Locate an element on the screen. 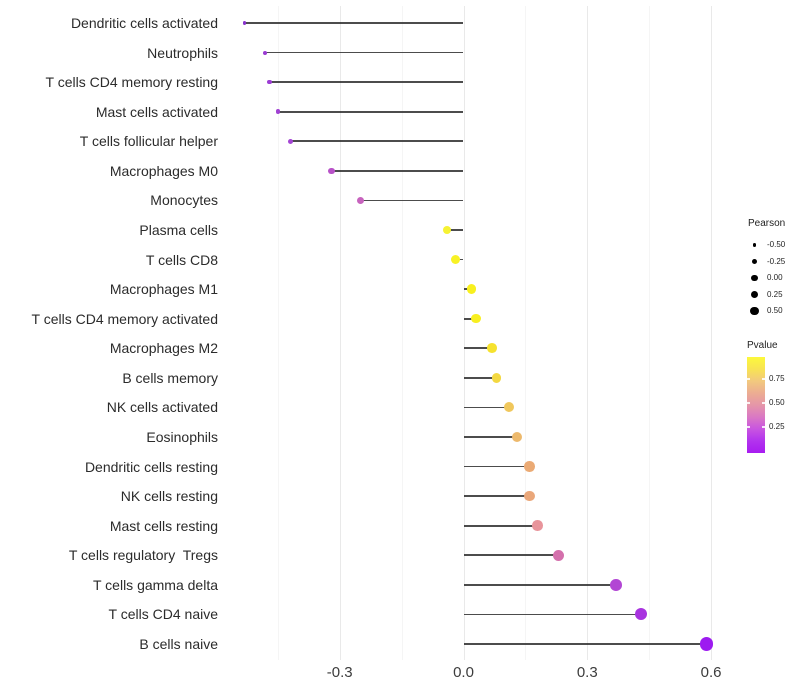 Image resolution: width=800 pixels, height=700 pixels. pvalue-gradient-bar is located at coordinates (756, 405).